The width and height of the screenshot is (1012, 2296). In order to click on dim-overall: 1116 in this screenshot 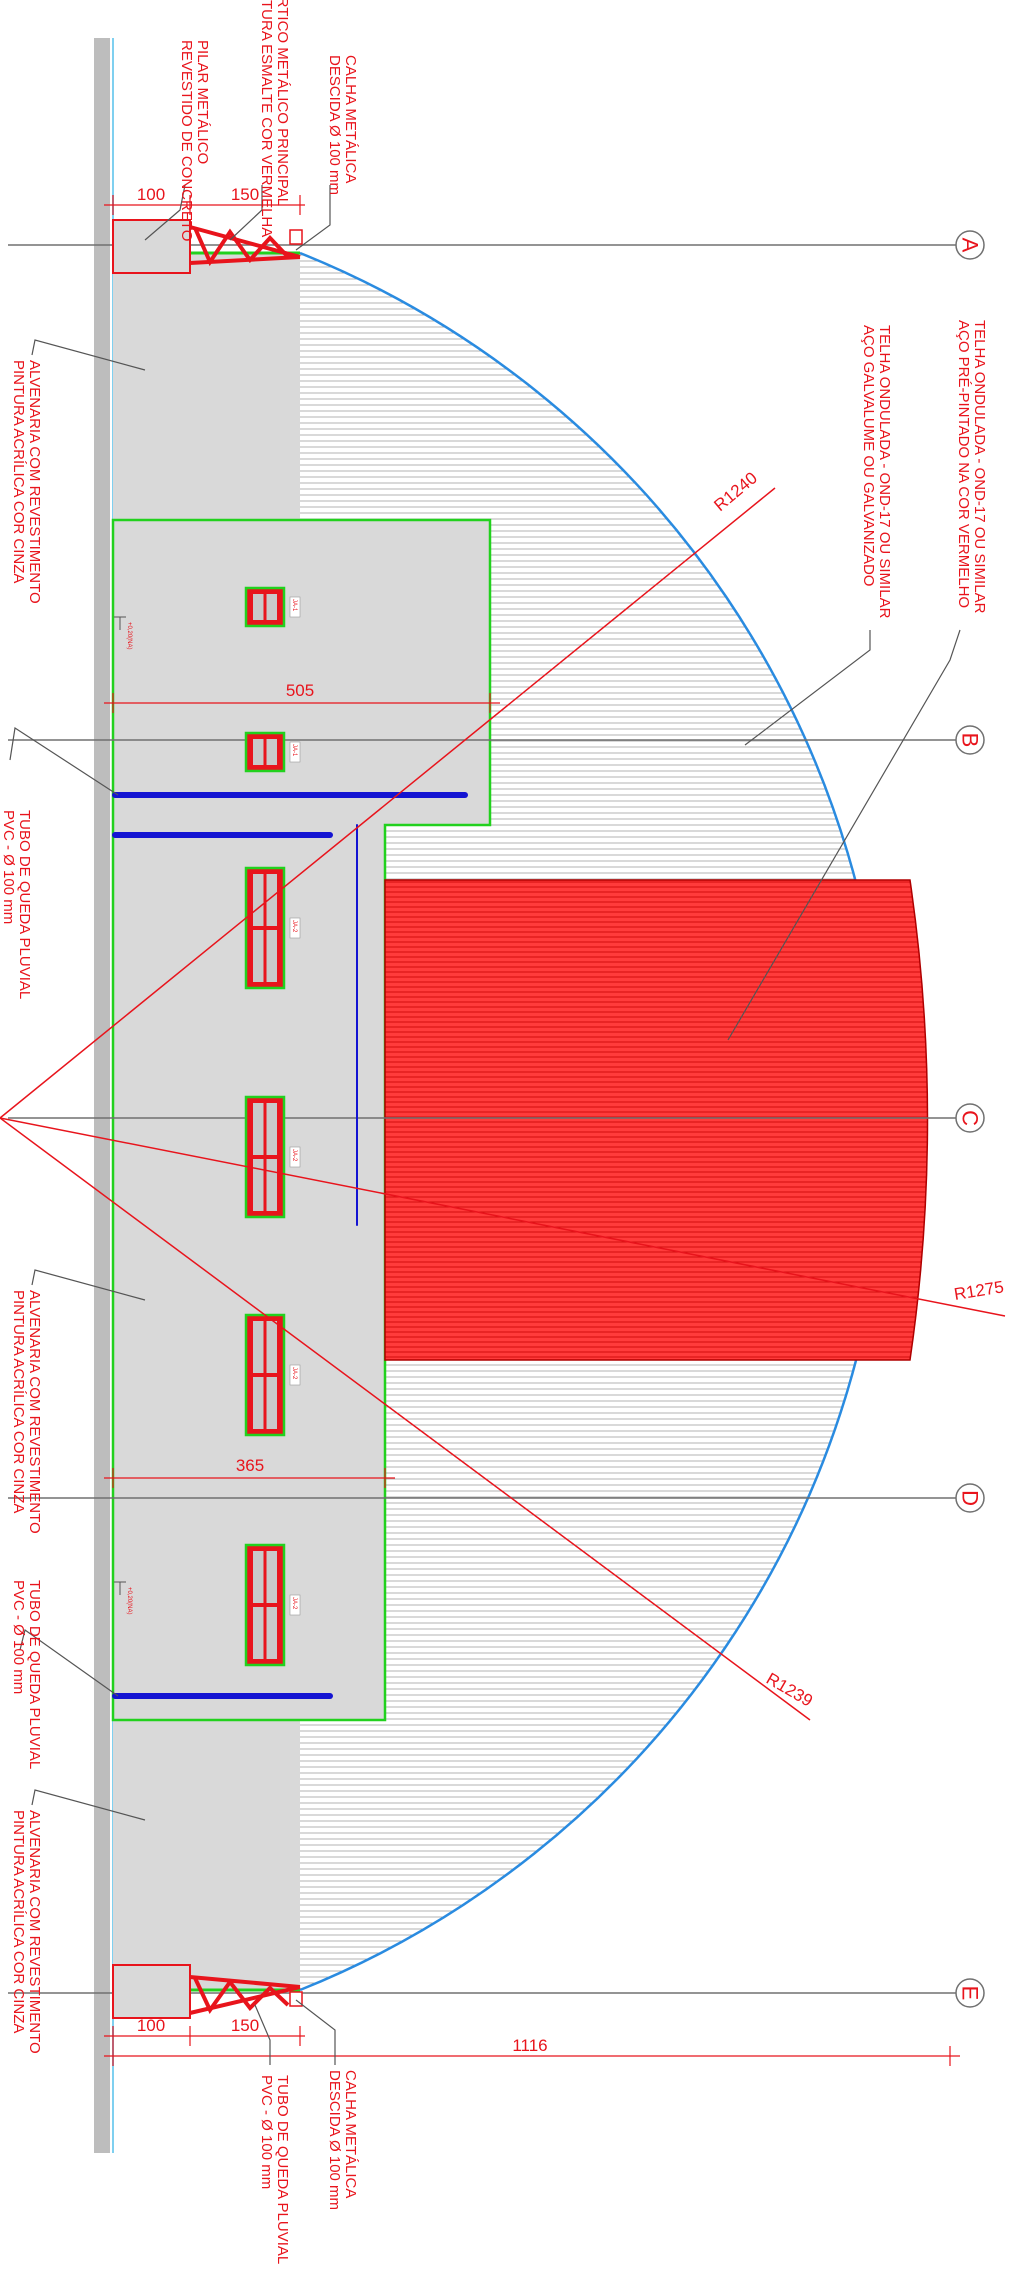, I will do `click(529, 2045)`.